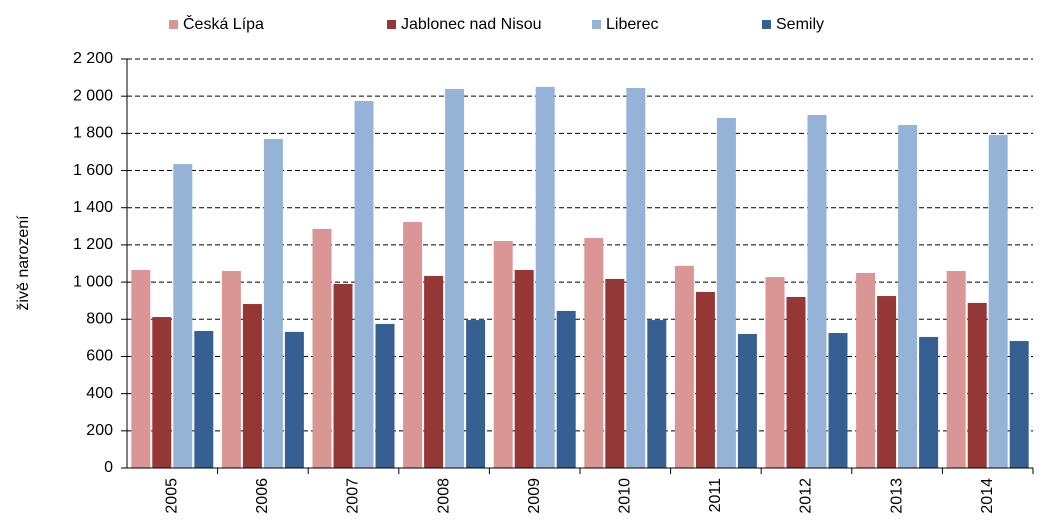  I want to click on y-tick-label: 200, so click(99, 430).